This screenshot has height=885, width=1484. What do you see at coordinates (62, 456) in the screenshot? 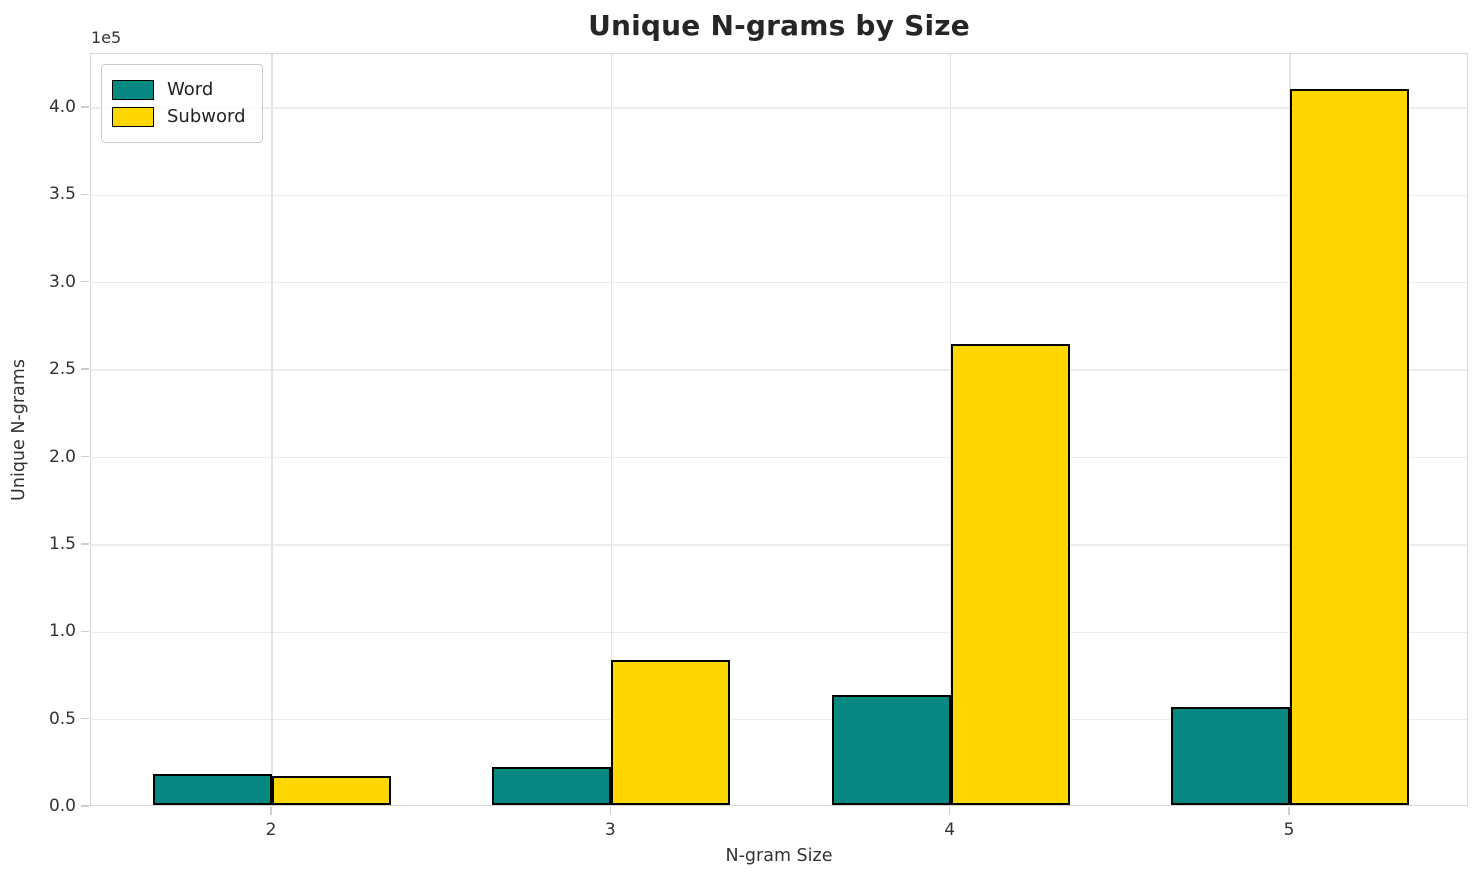
I see `y-tick-label: 2.0` at bounding box center [62, 456].